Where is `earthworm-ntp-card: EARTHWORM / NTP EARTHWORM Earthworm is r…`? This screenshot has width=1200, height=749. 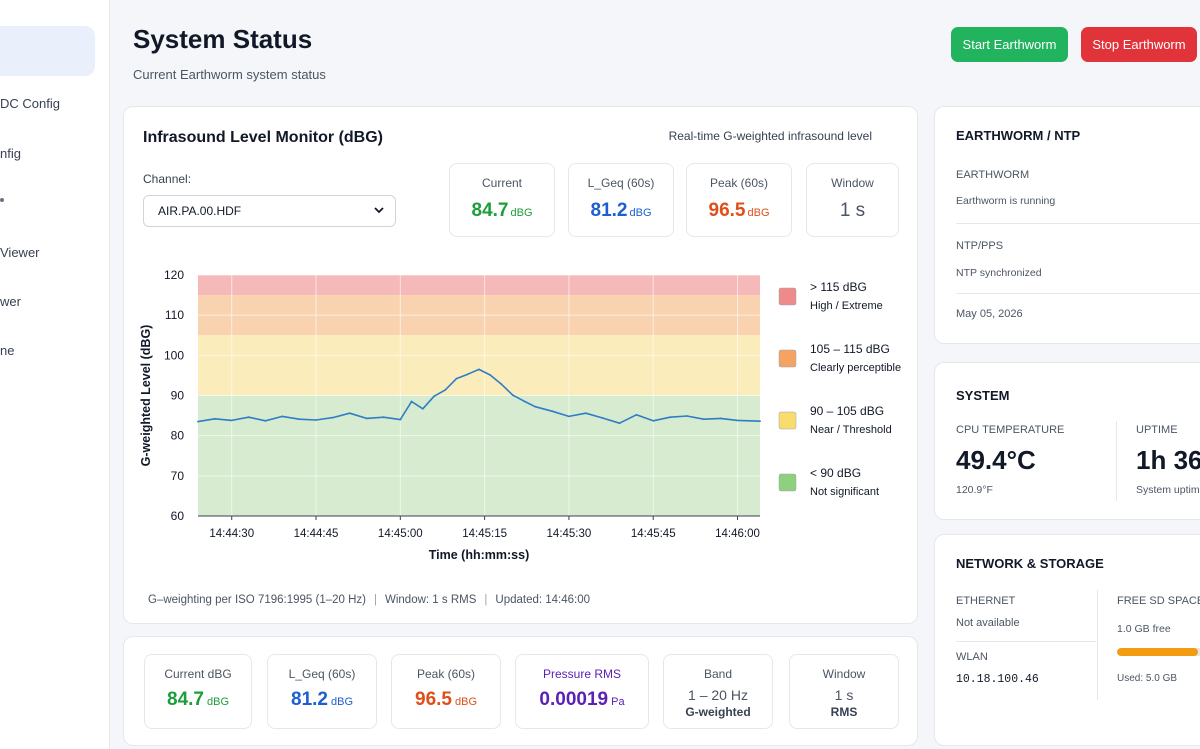 earthworm-ntp-card: EARTHWORM / NTP EARTHWORM Earthworm is r… is located at coordinates (1067, 225).